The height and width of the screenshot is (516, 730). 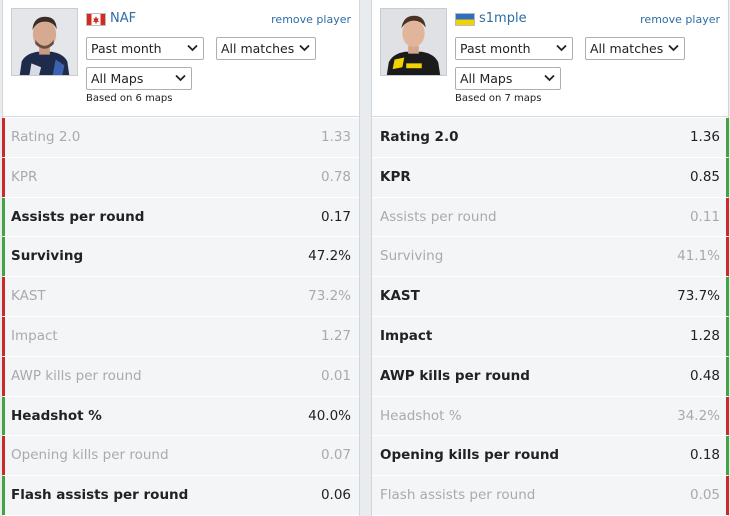 I want to click on stat-row: Flash assists per round 0.05, so click(x=550, y=496).